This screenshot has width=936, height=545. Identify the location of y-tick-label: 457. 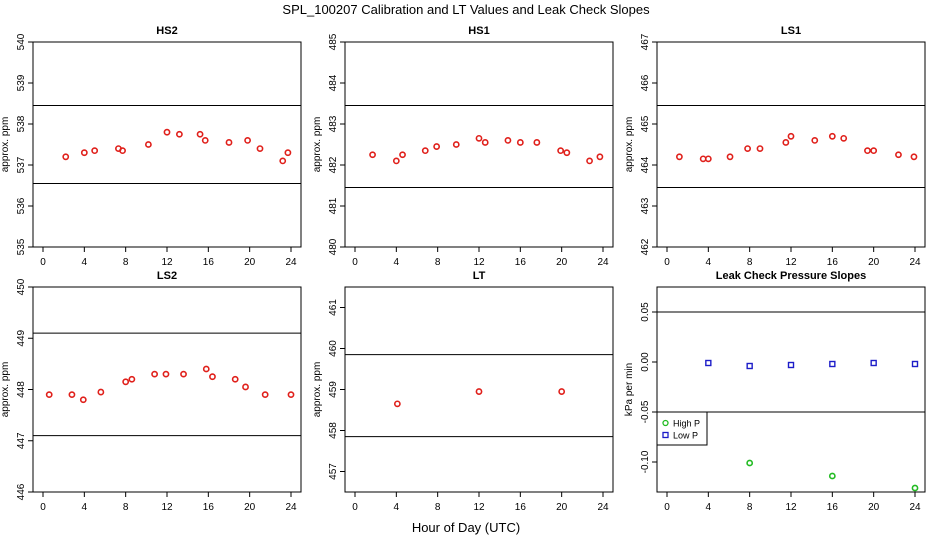
(333, 471).